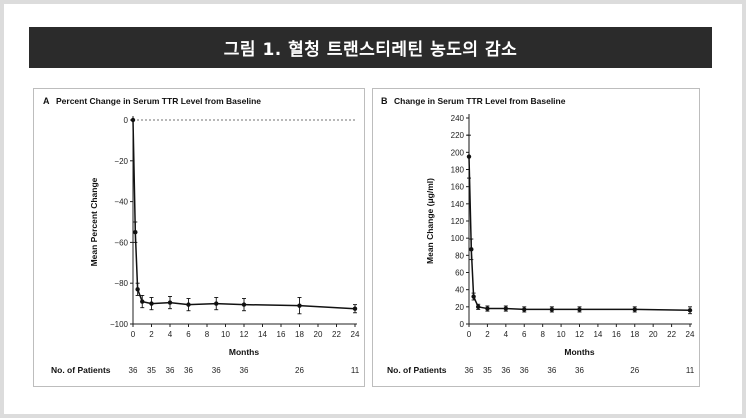 The width and height of the screenshot is (746, 418). Describe the element at coordinates (653, 334) in the screenshot. I see `panel-b-x-tick-label: 20` at that location.